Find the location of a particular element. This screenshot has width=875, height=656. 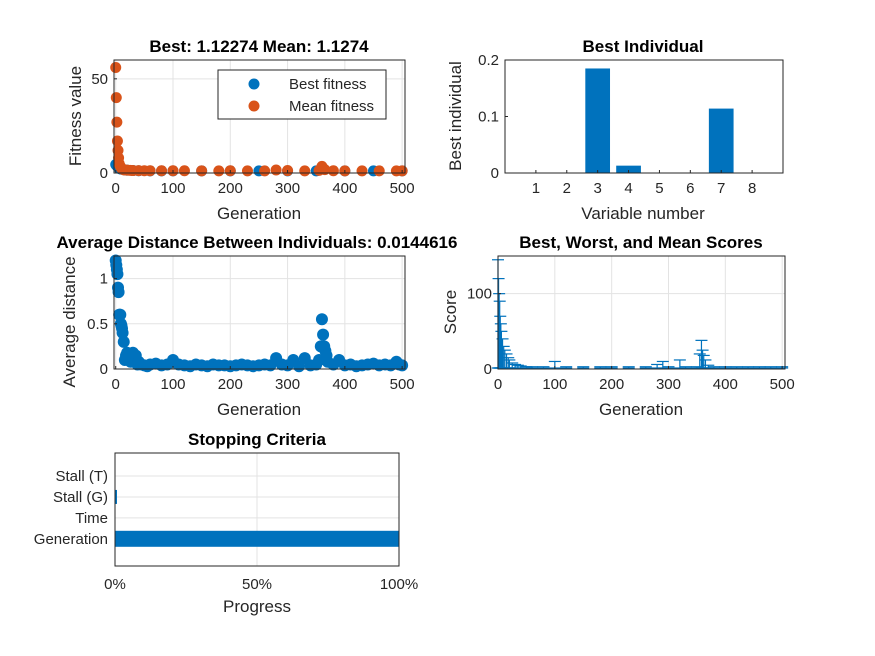

category-label: Stall (T) is located at coordinates (82, 476).